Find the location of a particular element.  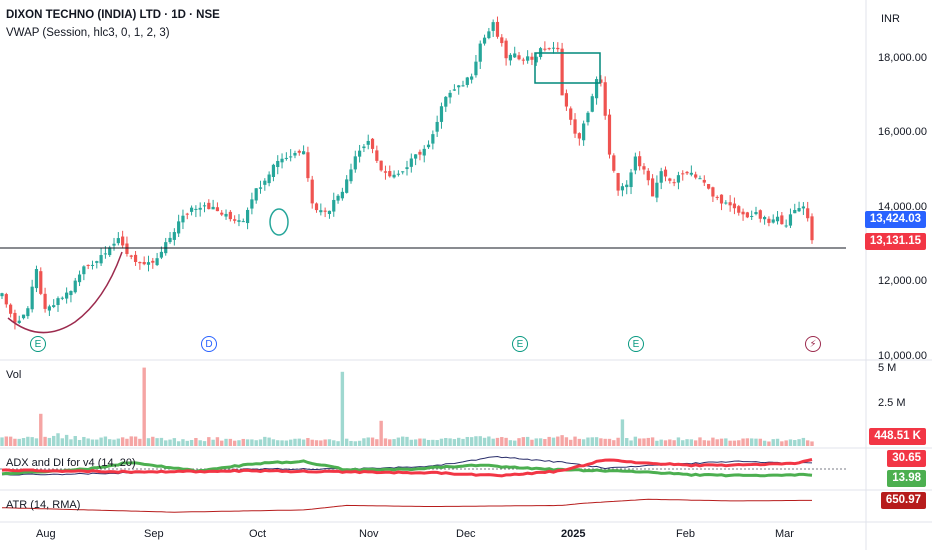

price-tick: 14,000.00 is located at coordinates (902, 206).